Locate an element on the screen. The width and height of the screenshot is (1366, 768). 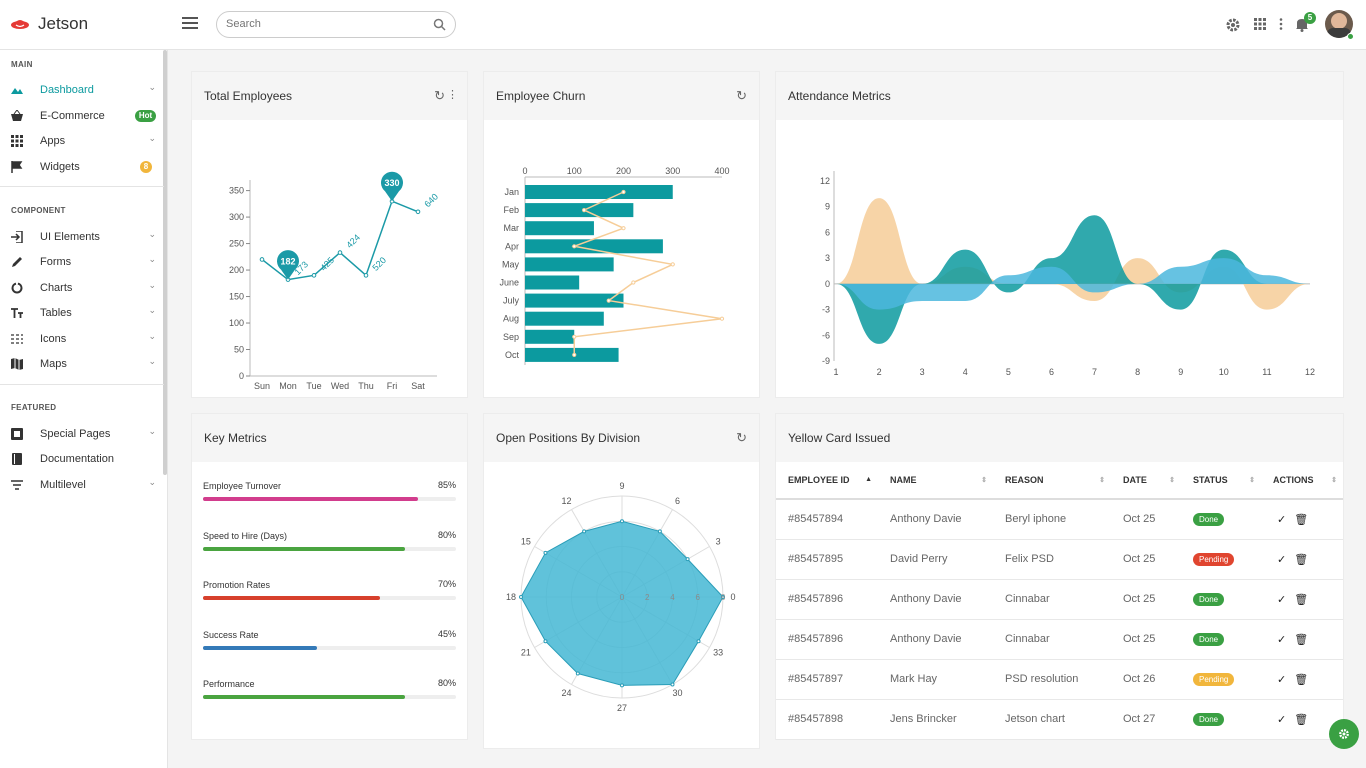
cell-actions: ✓ 🗑 is located at coordinates (1302, 639).